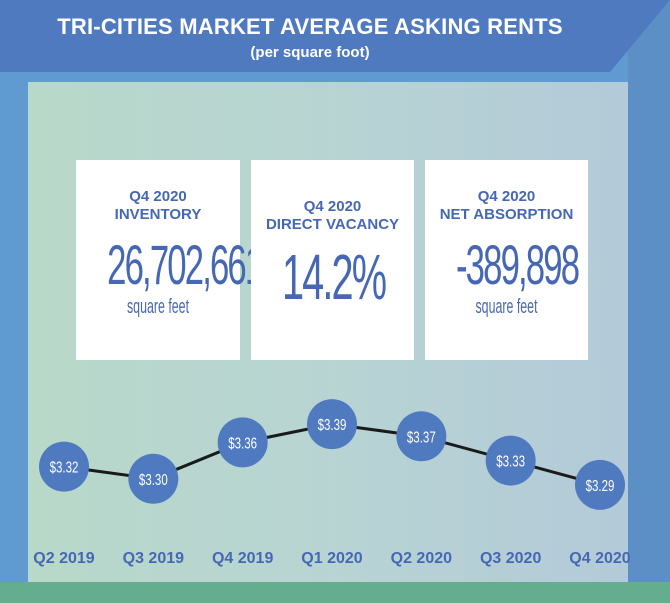 The width and height of the screenshot is (670, 603). I want to click on chart-subtitle: (per square foot), so click(310, 52).